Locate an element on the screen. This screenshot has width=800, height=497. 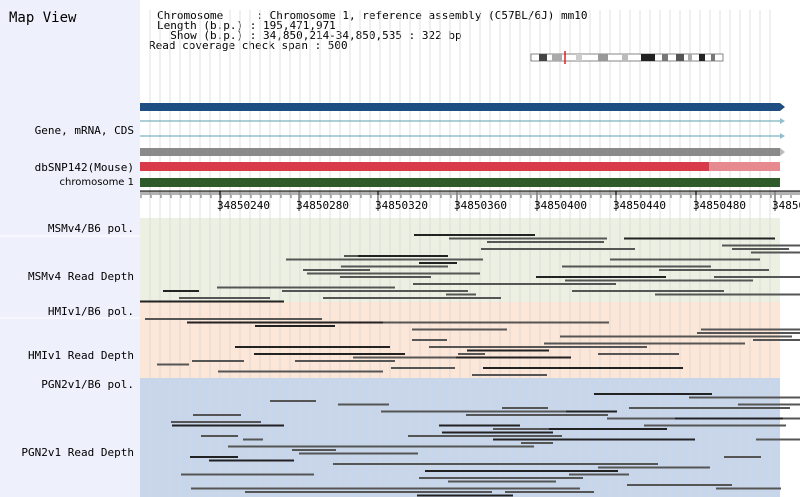
ruler-label: 34850360 is located at coordinates (480, 205).